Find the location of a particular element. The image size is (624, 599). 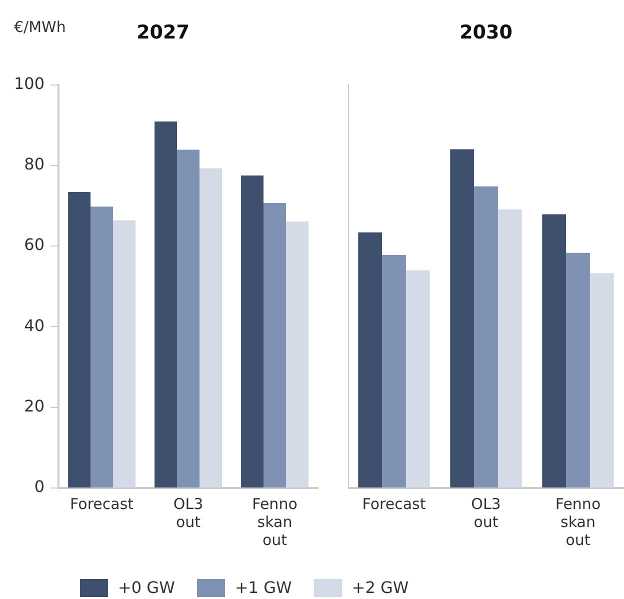

y-tick-label: 40 is located at coordinates (34, 325).